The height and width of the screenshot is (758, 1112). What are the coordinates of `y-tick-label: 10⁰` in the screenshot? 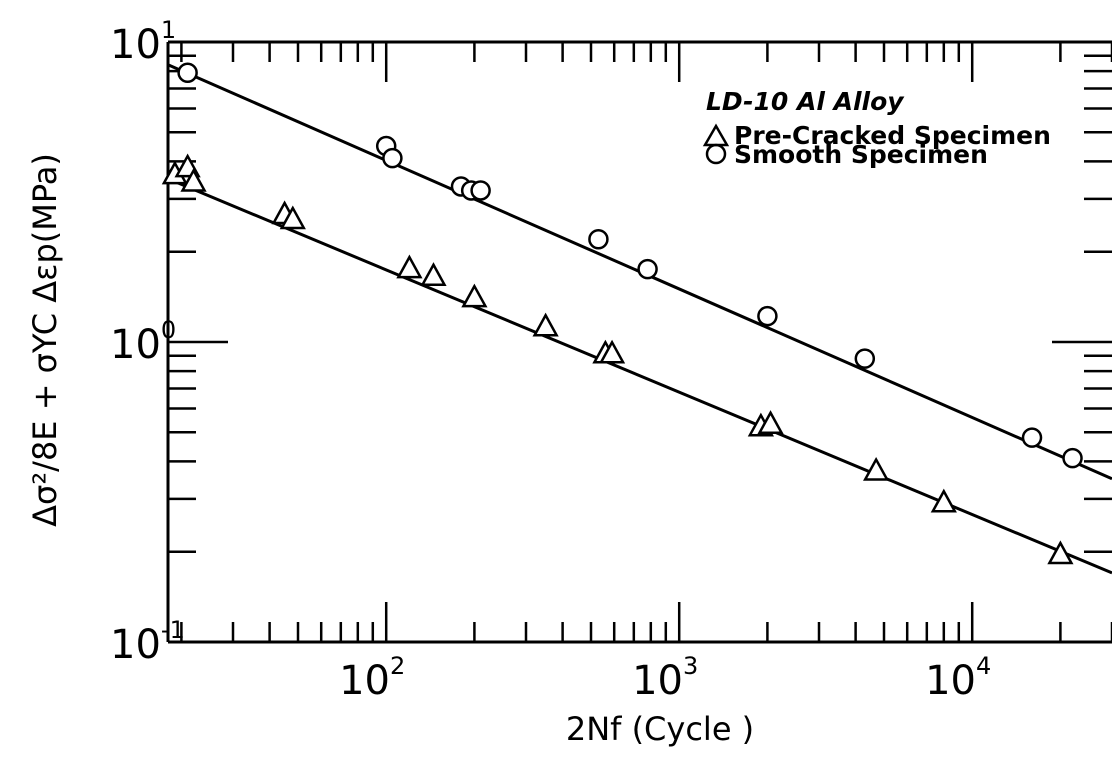 It's located at (143, 342).